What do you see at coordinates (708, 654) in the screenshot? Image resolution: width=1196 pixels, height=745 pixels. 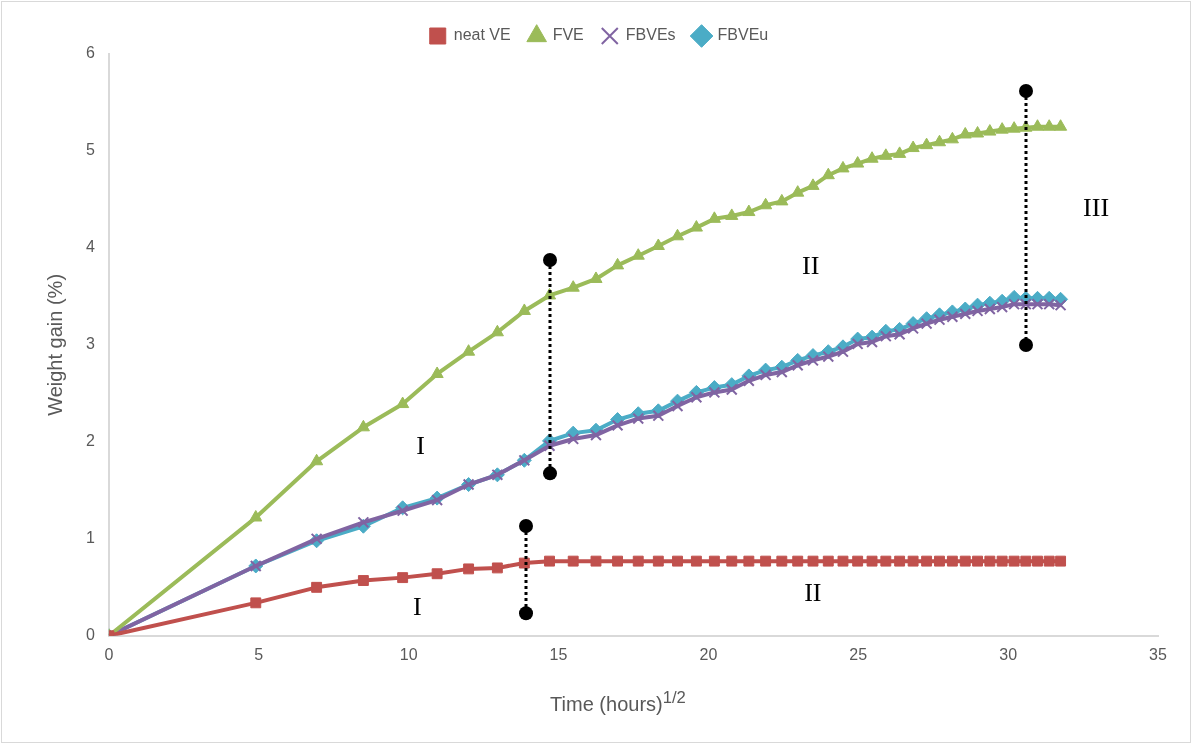 I see `x-tick-label: 20` at bounding box center [708, 654].